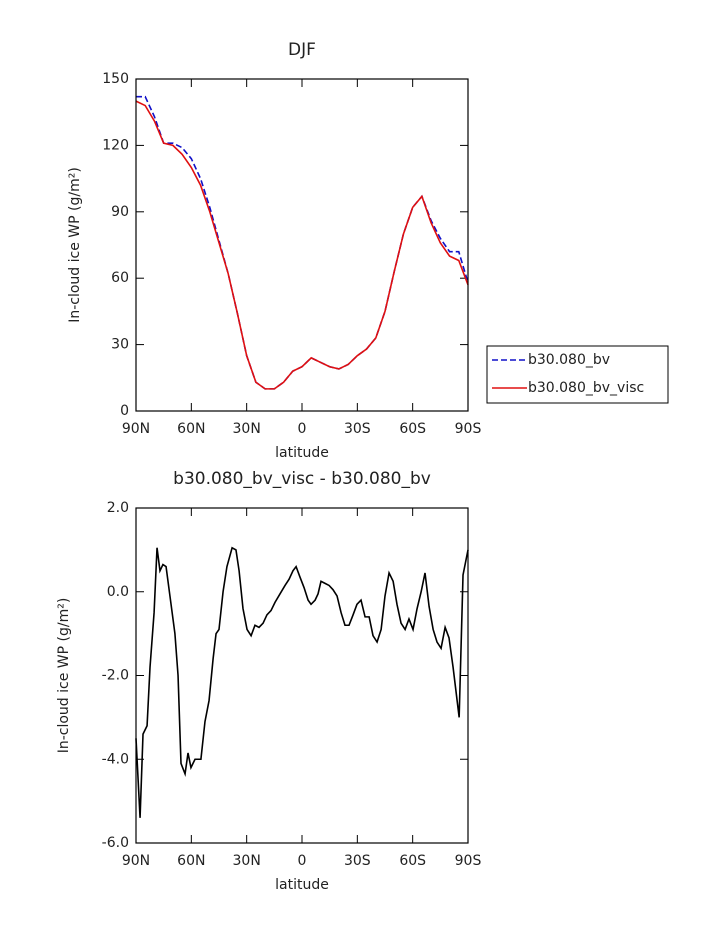  I want to click on legend-label: b30.080_bv_visc, so click(586, 388).